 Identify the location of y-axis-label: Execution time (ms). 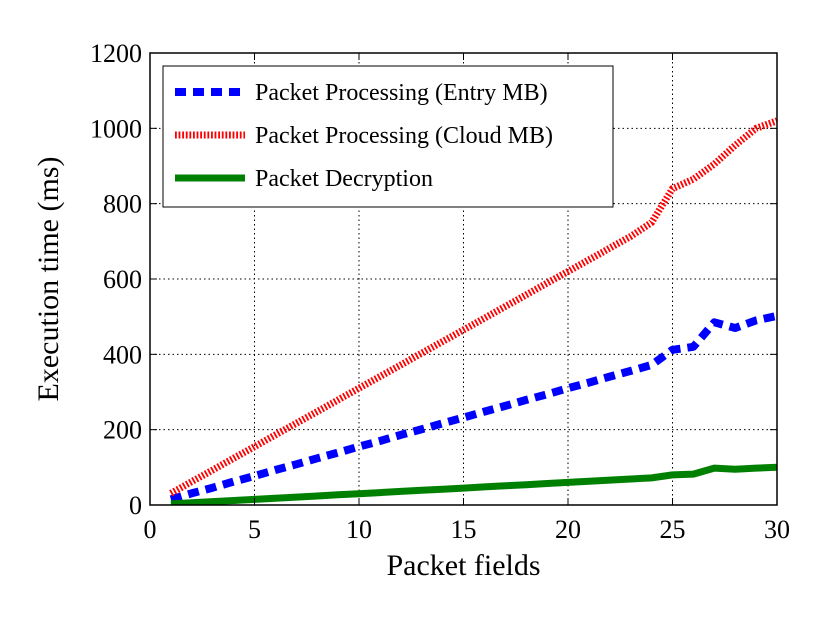
(48, 279).